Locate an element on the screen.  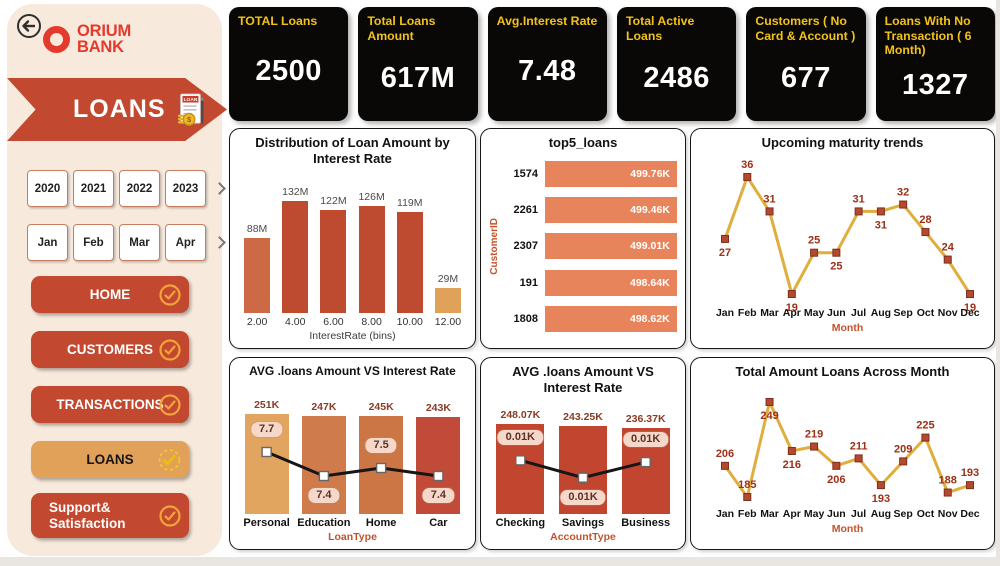
bar-customer-1574: 499.76K is located at coordinates (611, 173).